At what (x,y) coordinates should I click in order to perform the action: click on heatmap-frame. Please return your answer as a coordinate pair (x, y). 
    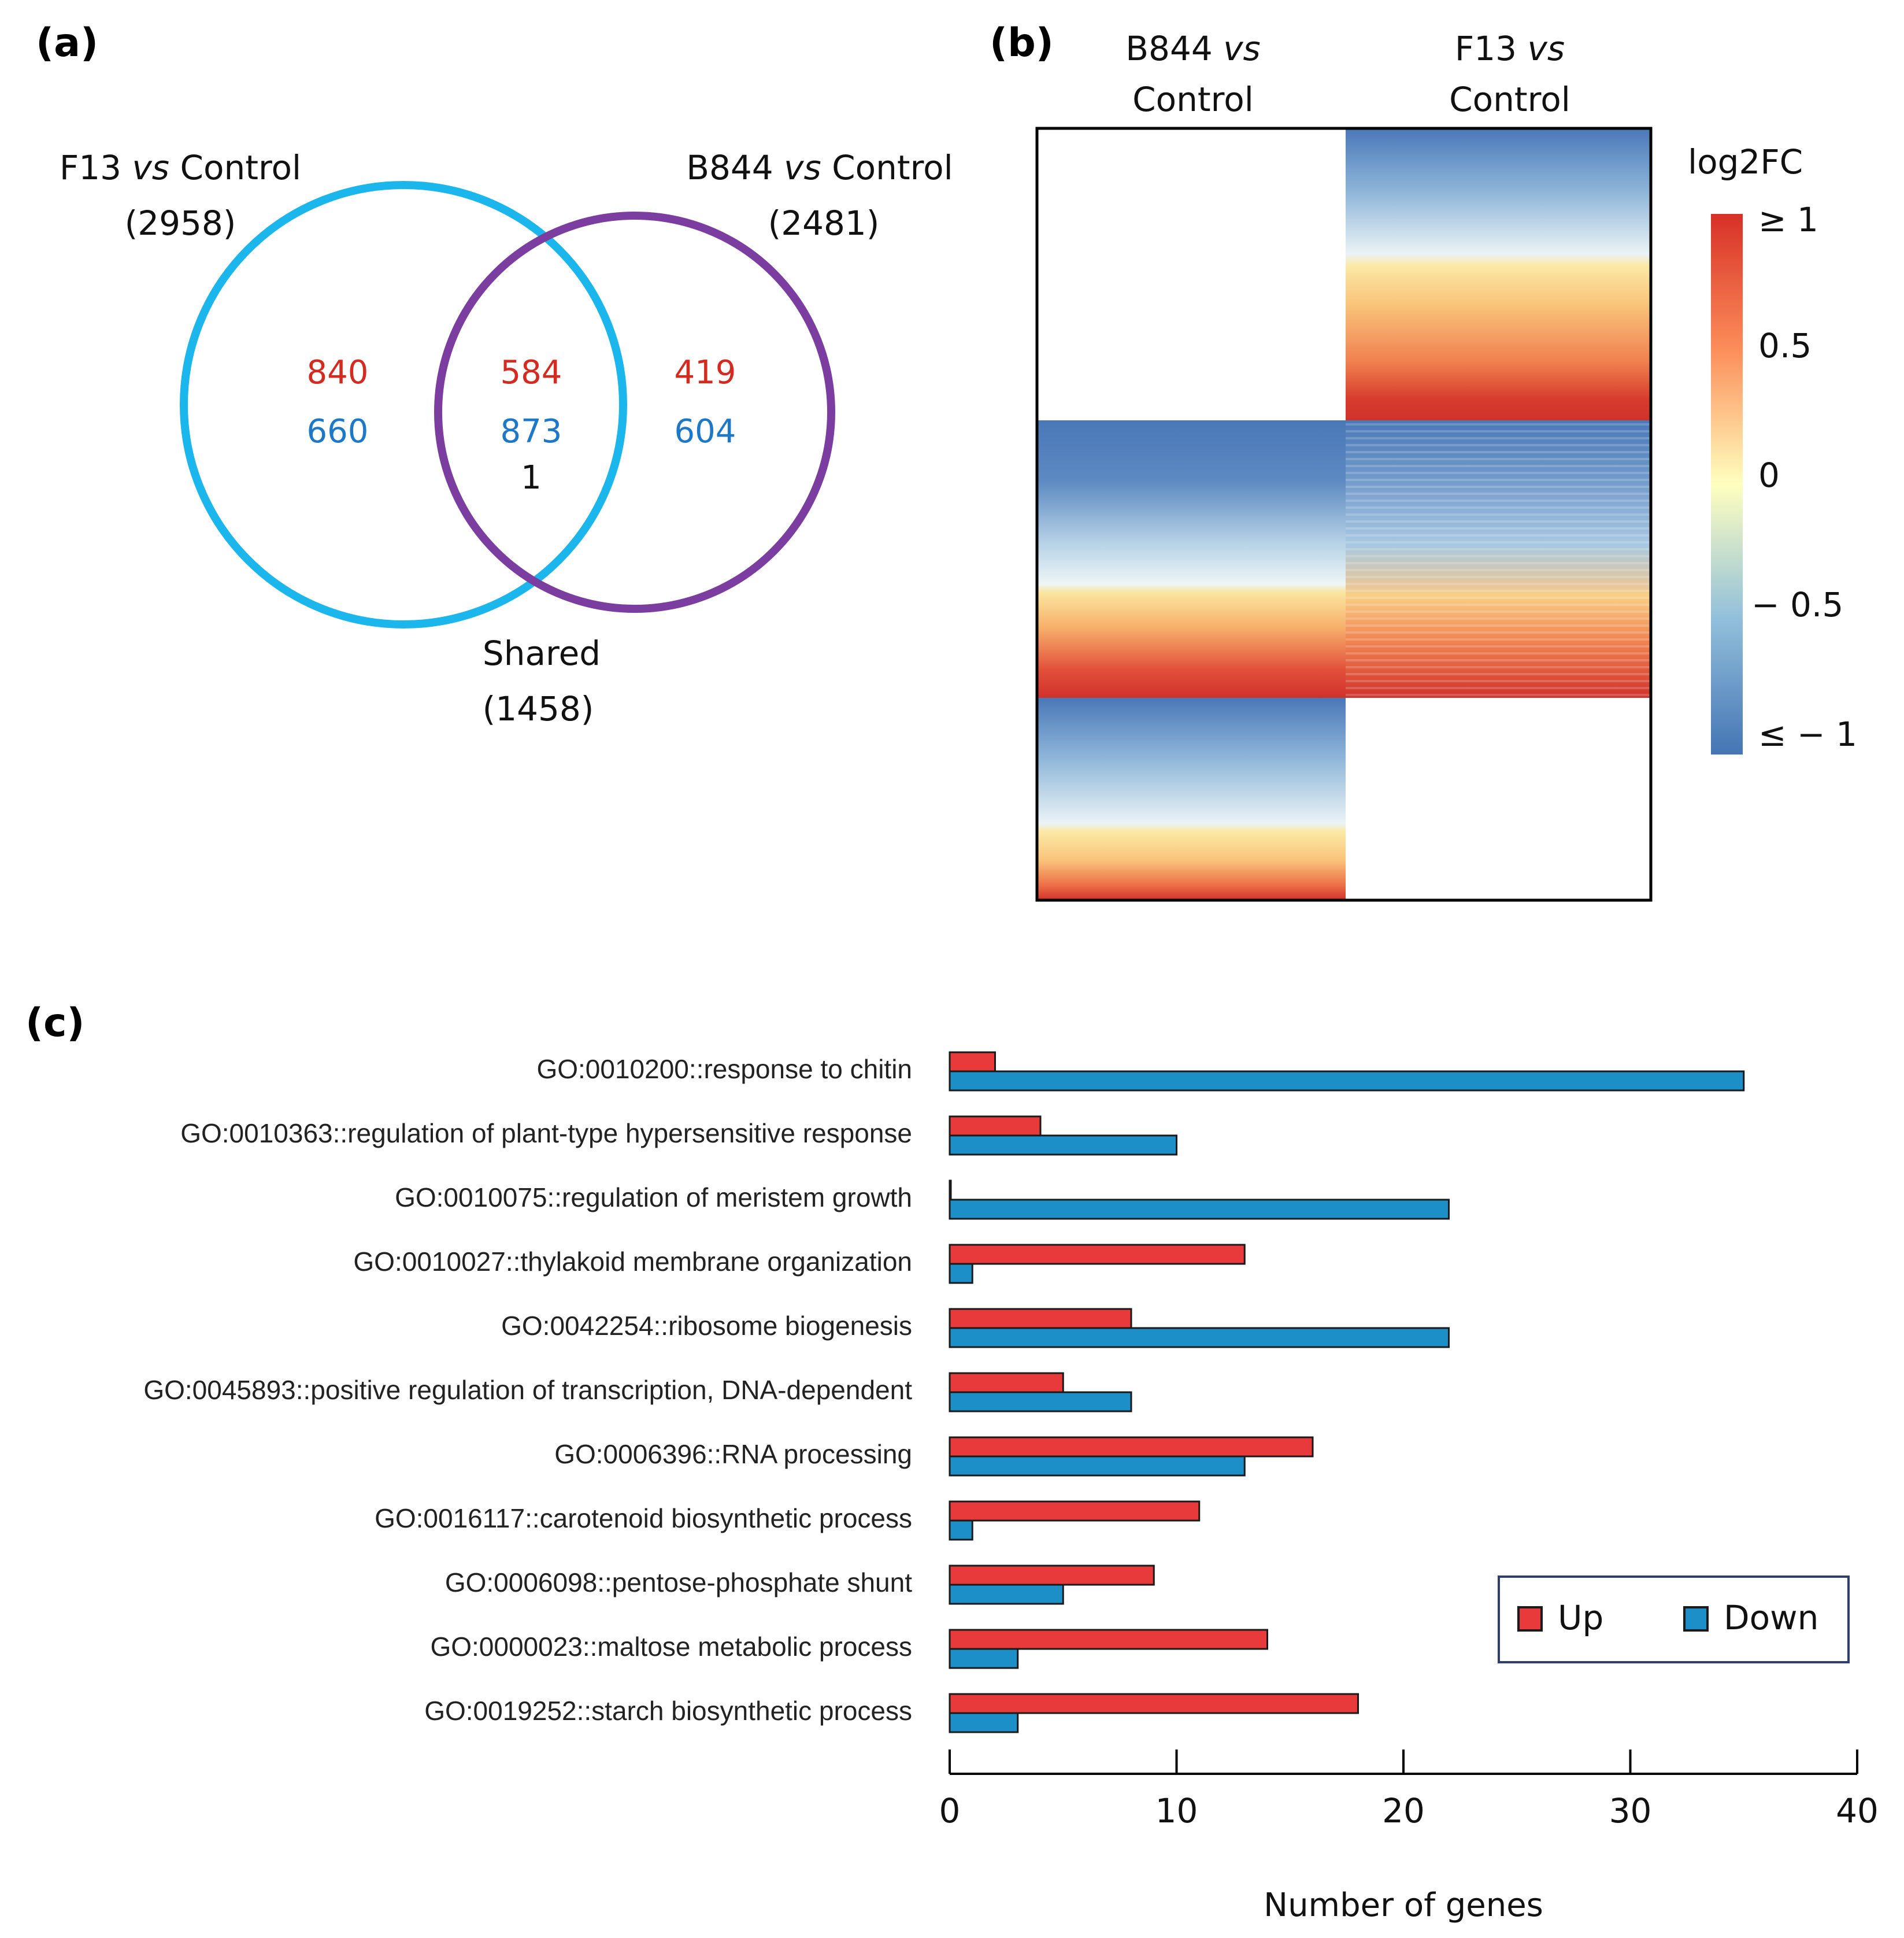
    Looking at the image, I should click on (1344, 514).